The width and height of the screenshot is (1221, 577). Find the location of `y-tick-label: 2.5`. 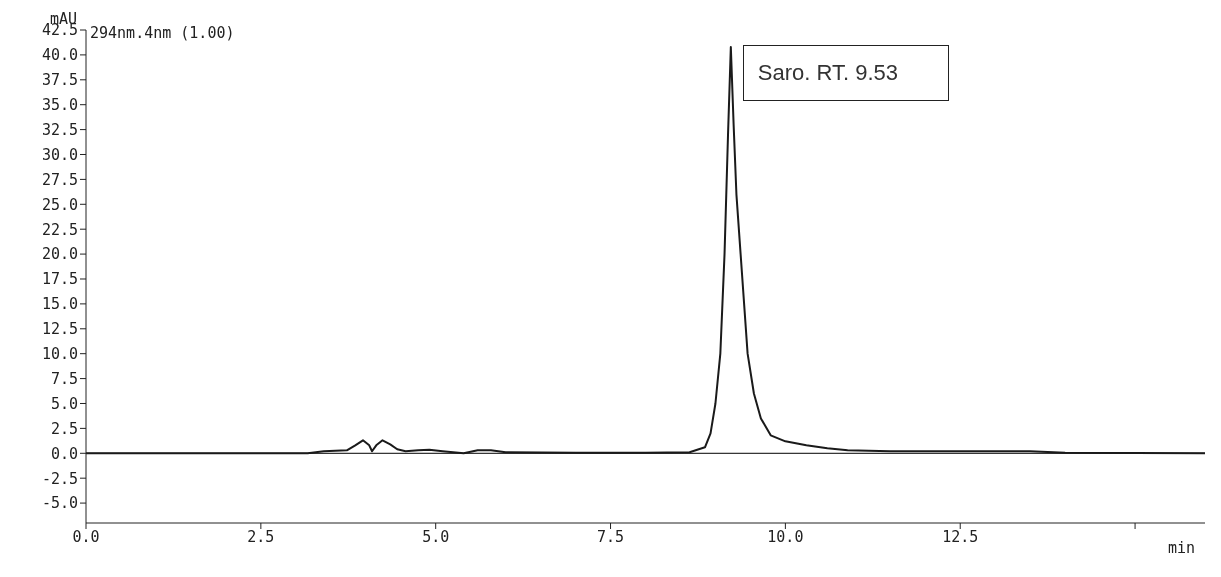

y-tick-label: 2.5 is located at coordinates (64, 428).